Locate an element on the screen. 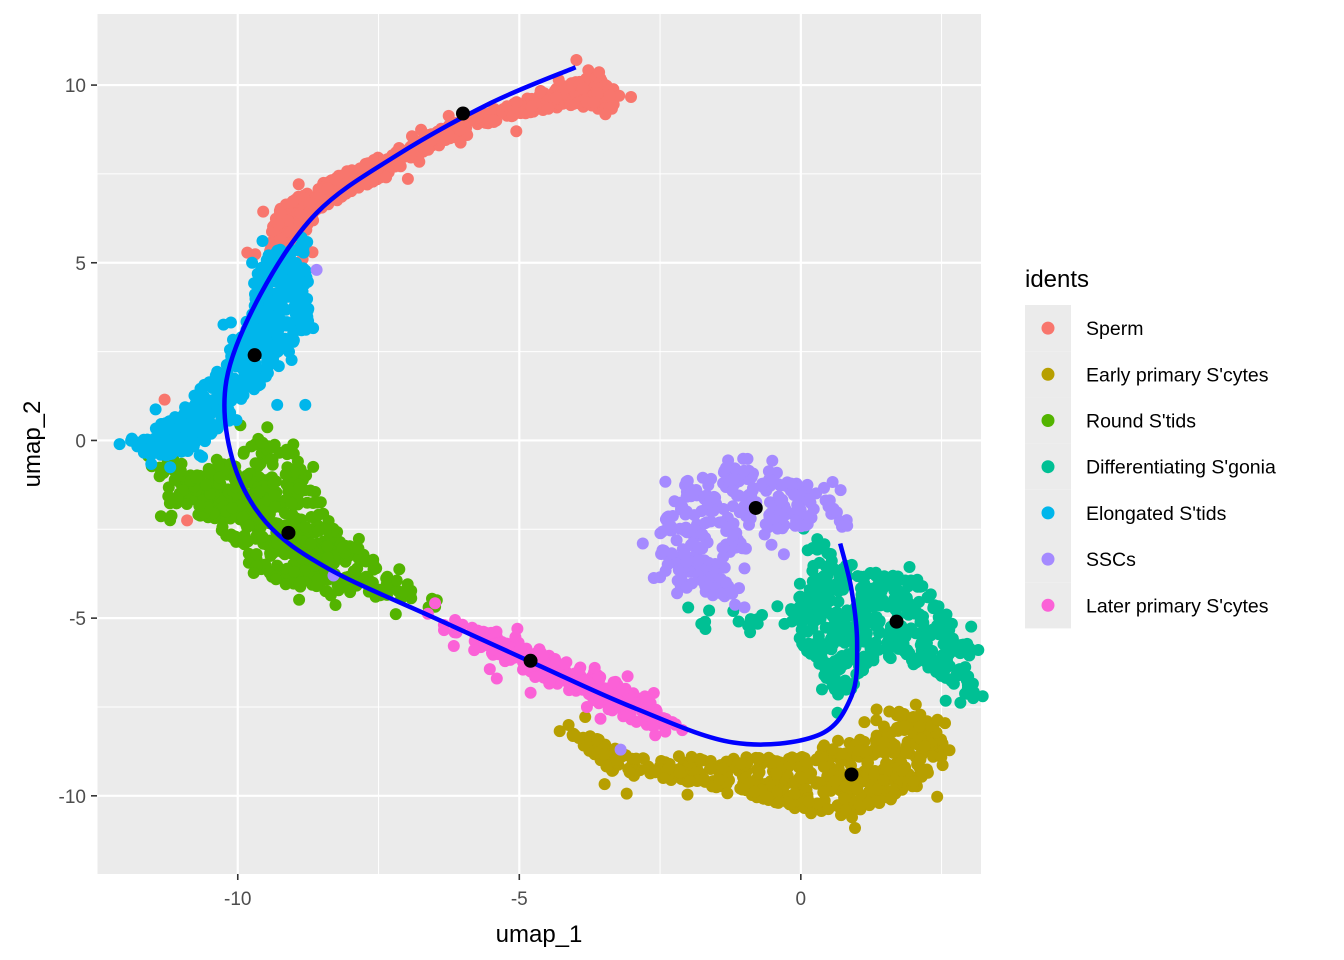 The height and width of the screenshot is (960, 1344). legend-label: Differentiating S'gonia is located at coordinates (1181, 468).